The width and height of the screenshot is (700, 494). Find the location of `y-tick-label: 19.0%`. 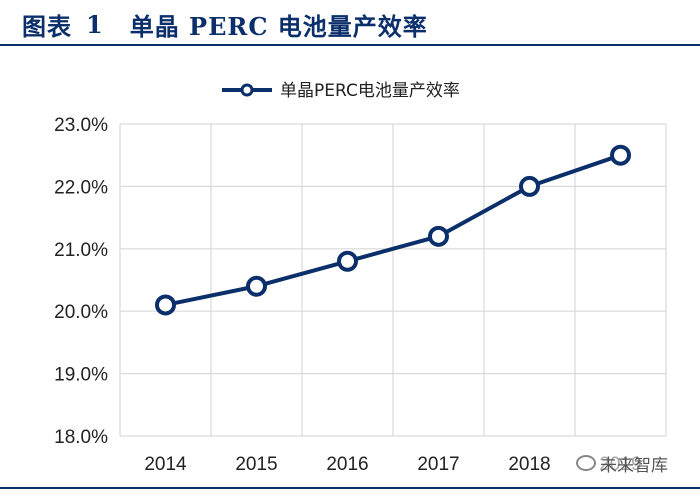

y-tick-label: 19.0% is located at coordinates (81, 375).